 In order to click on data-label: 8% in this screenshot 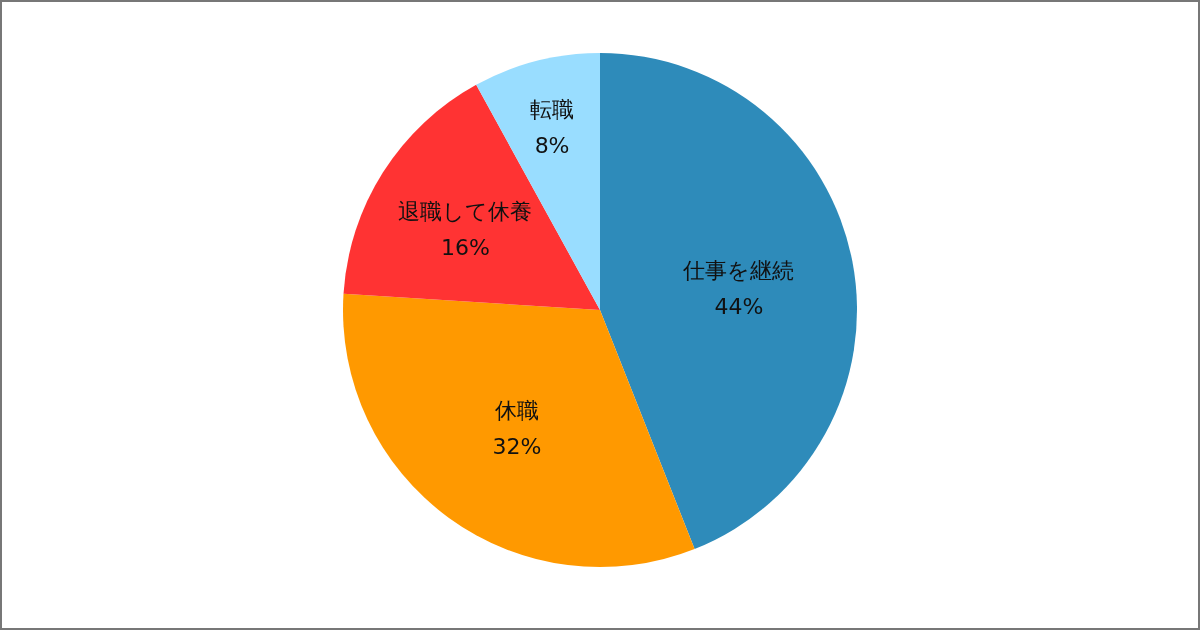, I will do `click(552, 146)`.